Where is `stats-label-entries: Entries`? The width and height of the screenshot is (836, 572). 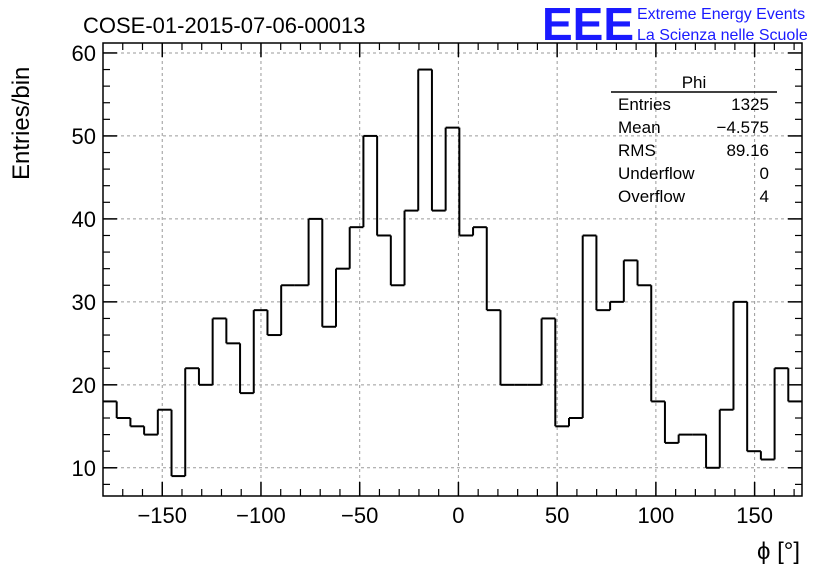 stats-label-entries: Entries is located at coordinates (644, 104).